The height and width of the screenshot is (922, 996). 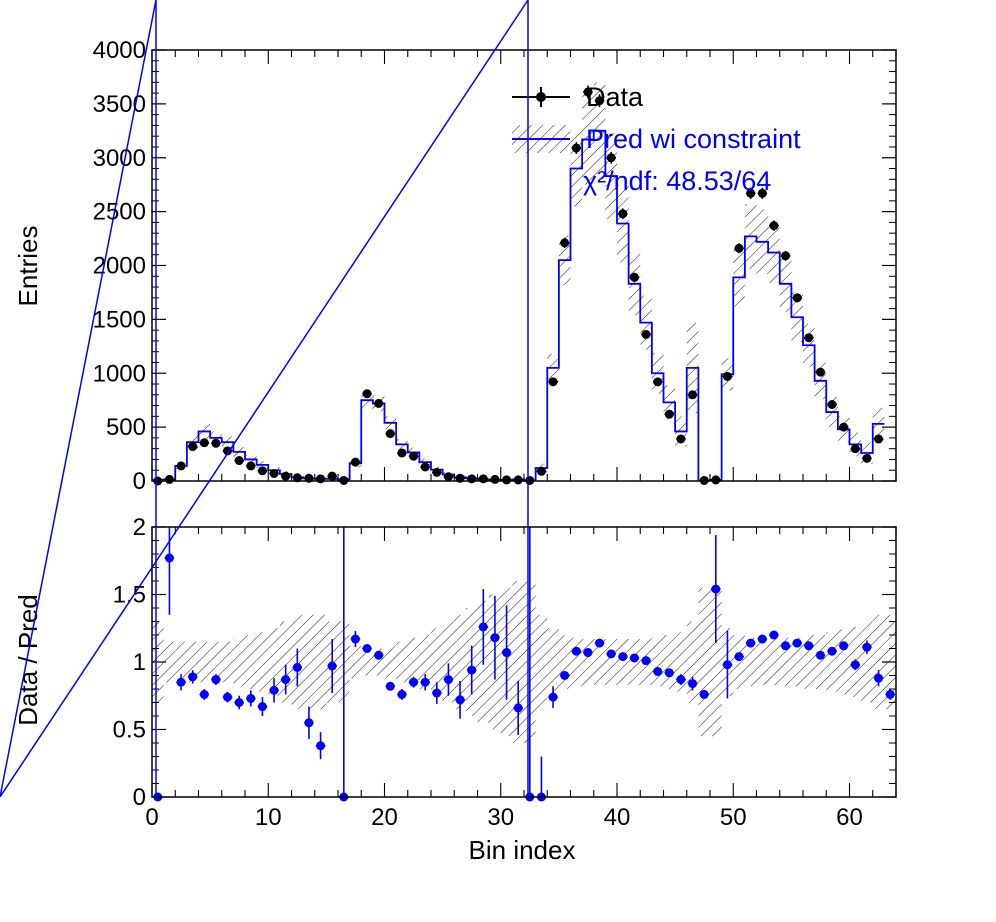 I want to click on ratio-uncertainty-band, so click(x=524, y=662).